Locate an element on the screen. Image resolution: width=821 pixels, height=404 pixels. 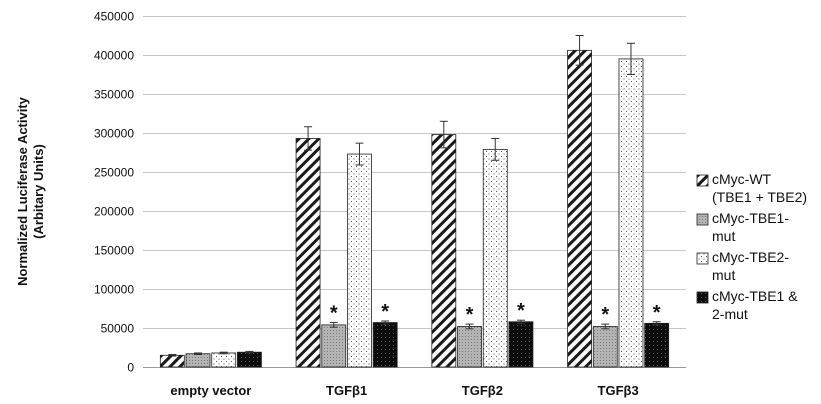
y-tick-label: 400000 is located at coordinates (114, 56).